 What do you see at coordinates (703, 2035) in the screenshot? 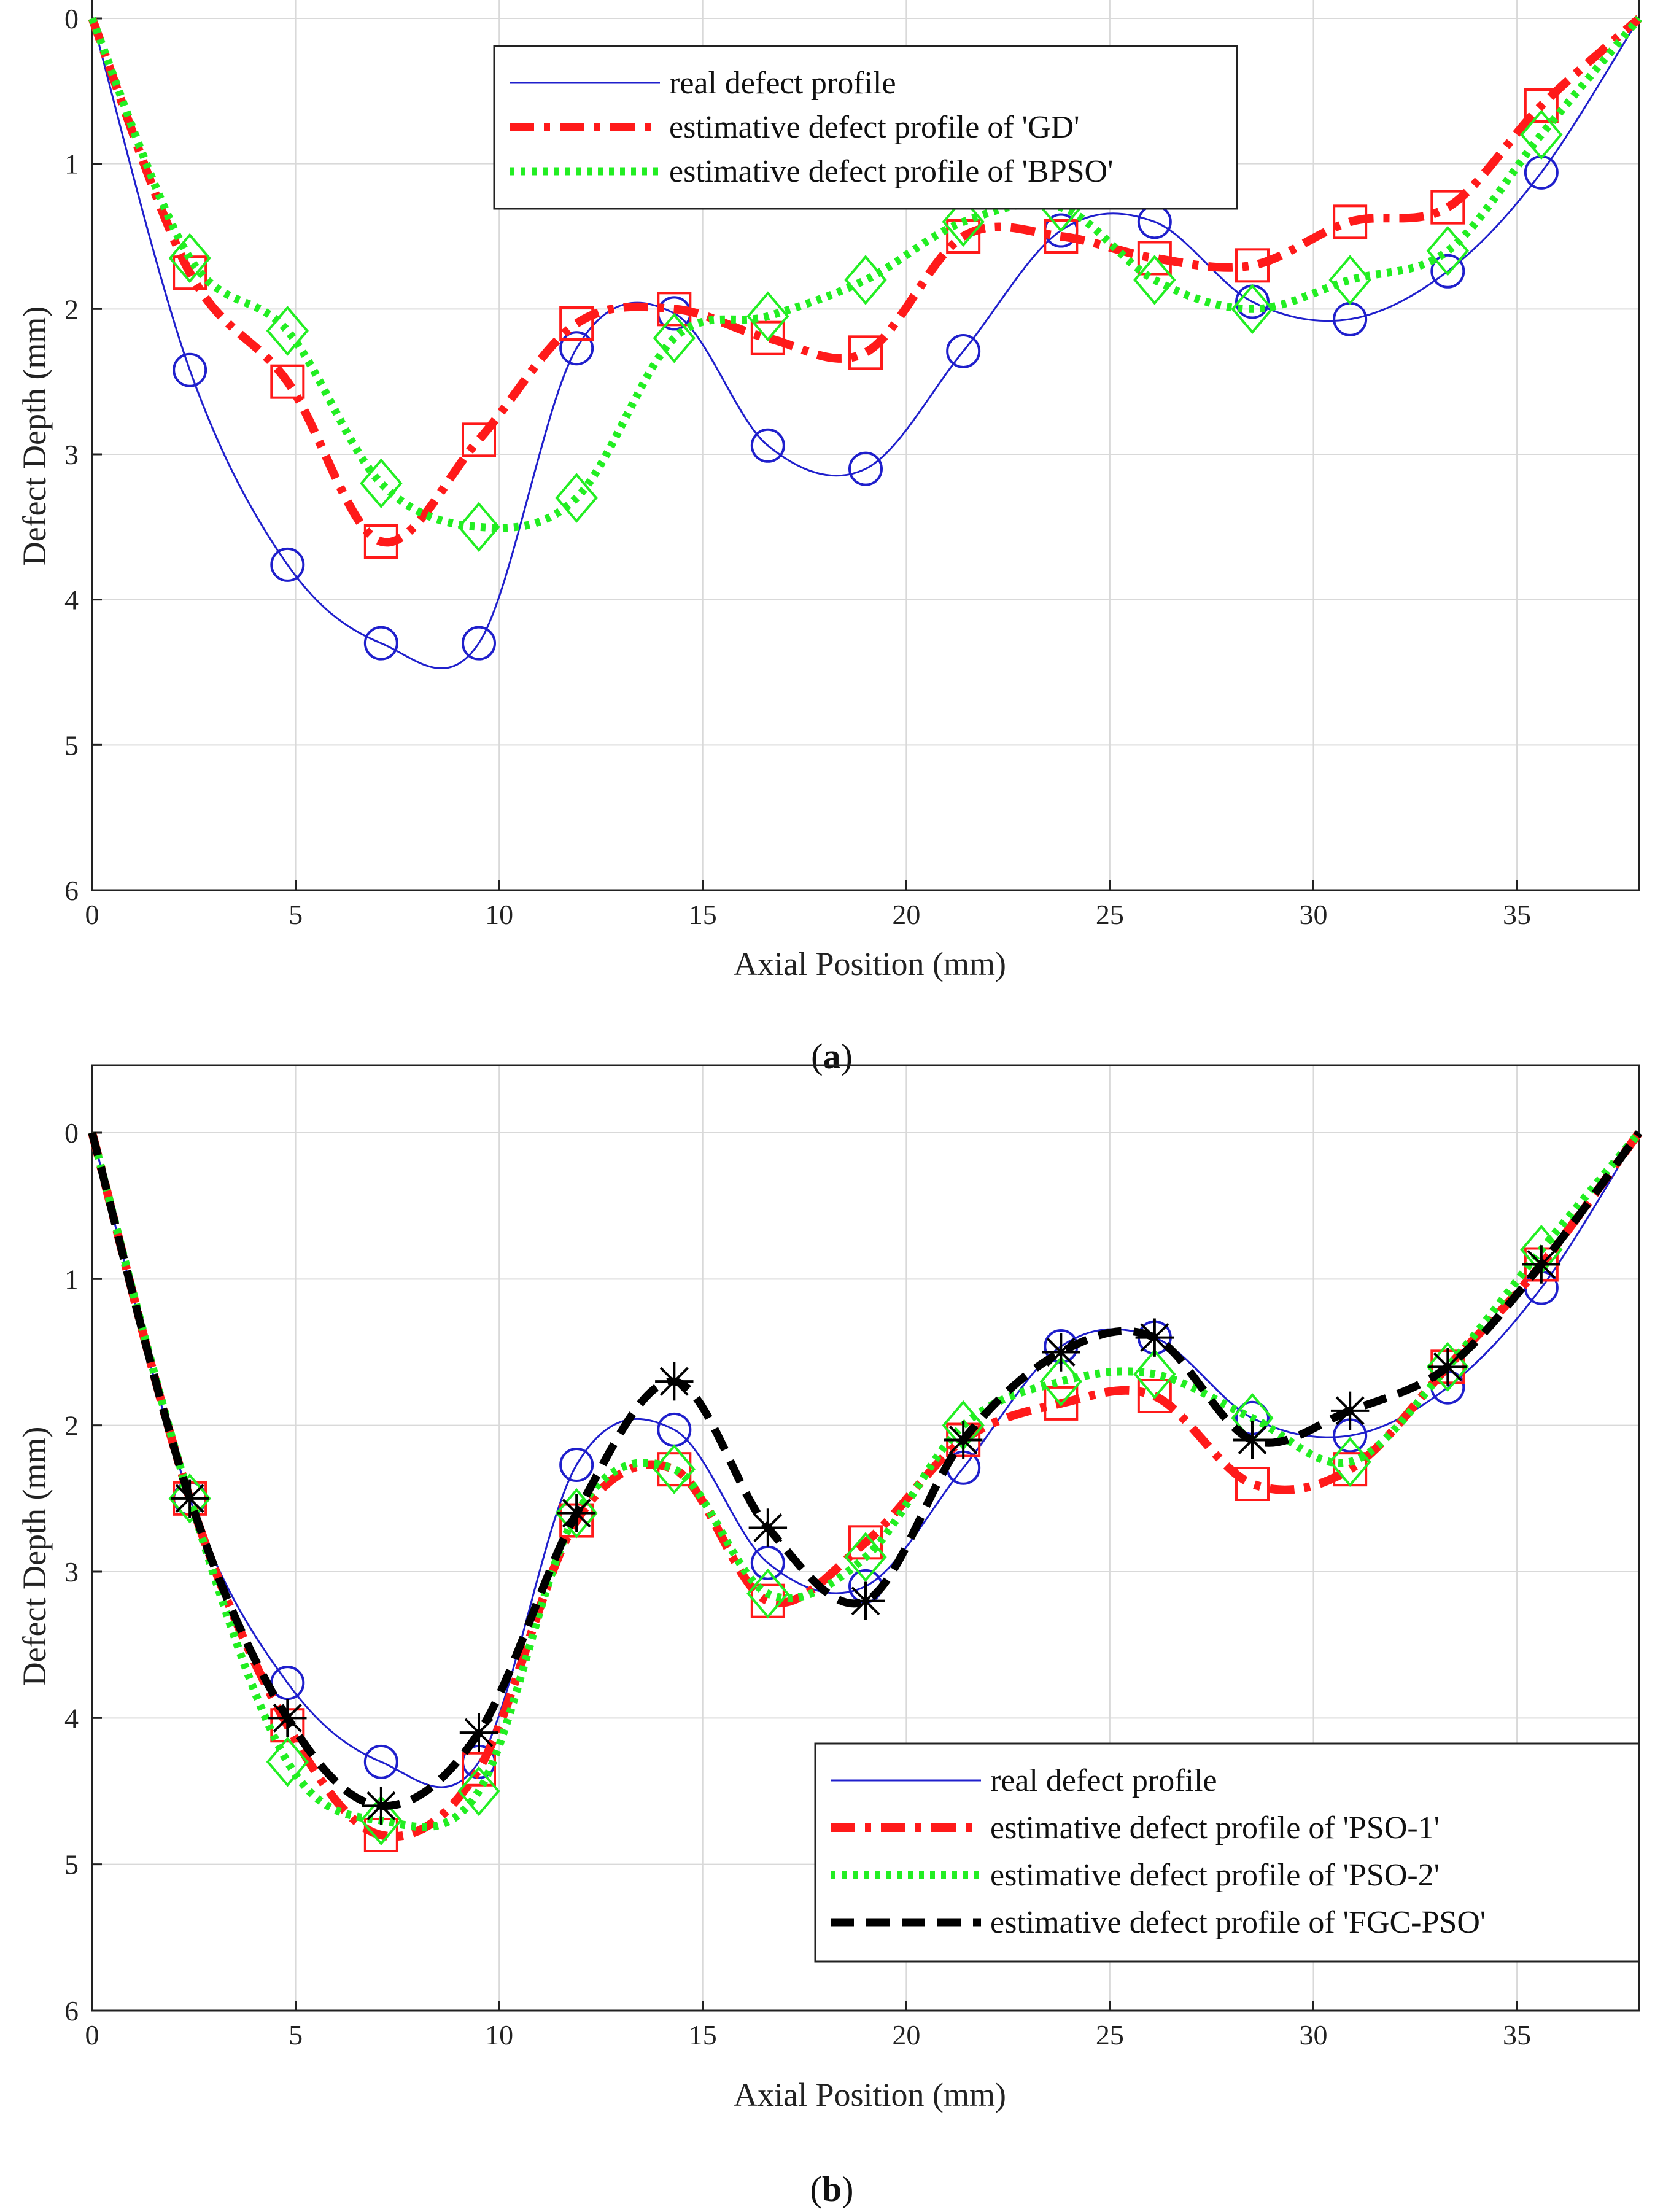
I see `x-tick-label: 15` at bounding box center [703, 2035].